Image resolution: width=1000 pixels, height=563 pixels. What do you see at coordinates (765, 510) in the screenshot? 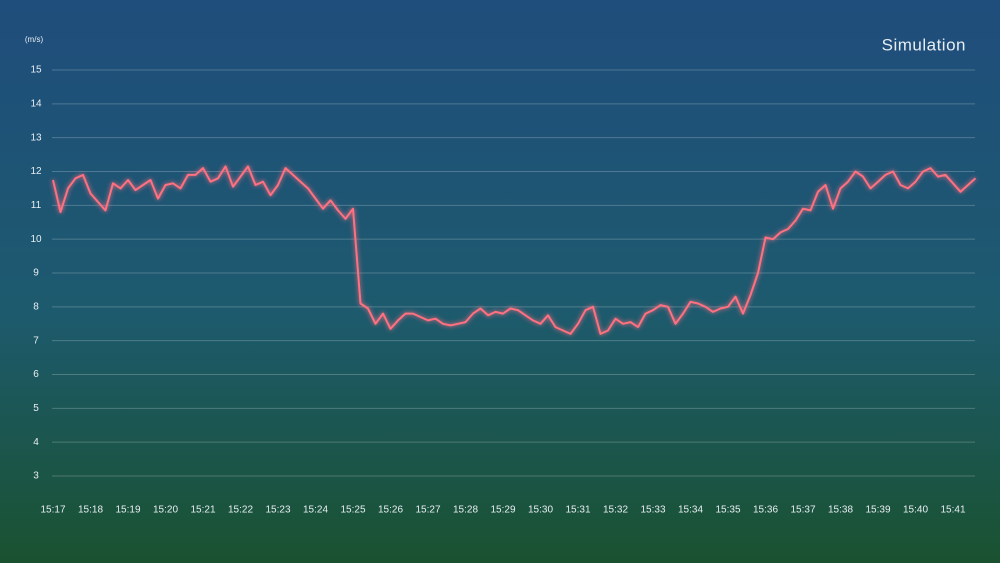
I see `x-tick-label: 15:36` at bounding box center [765, 510].